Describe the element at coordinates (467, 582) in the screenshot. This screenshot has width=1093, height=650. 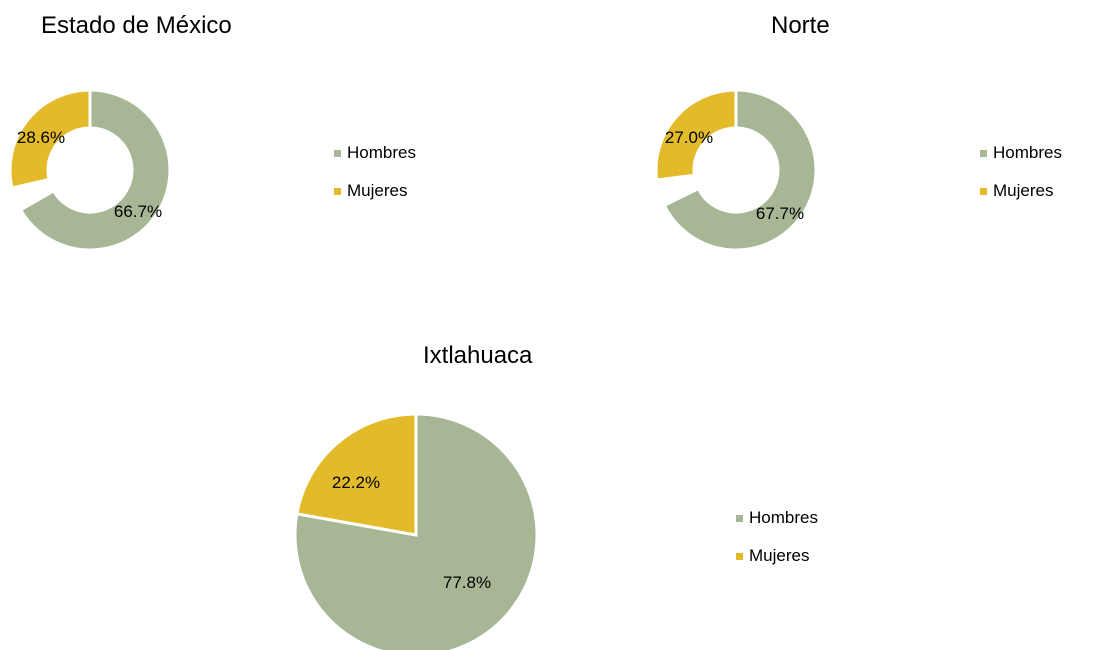
I see `data-label-hombres: 77.8%` at that location.